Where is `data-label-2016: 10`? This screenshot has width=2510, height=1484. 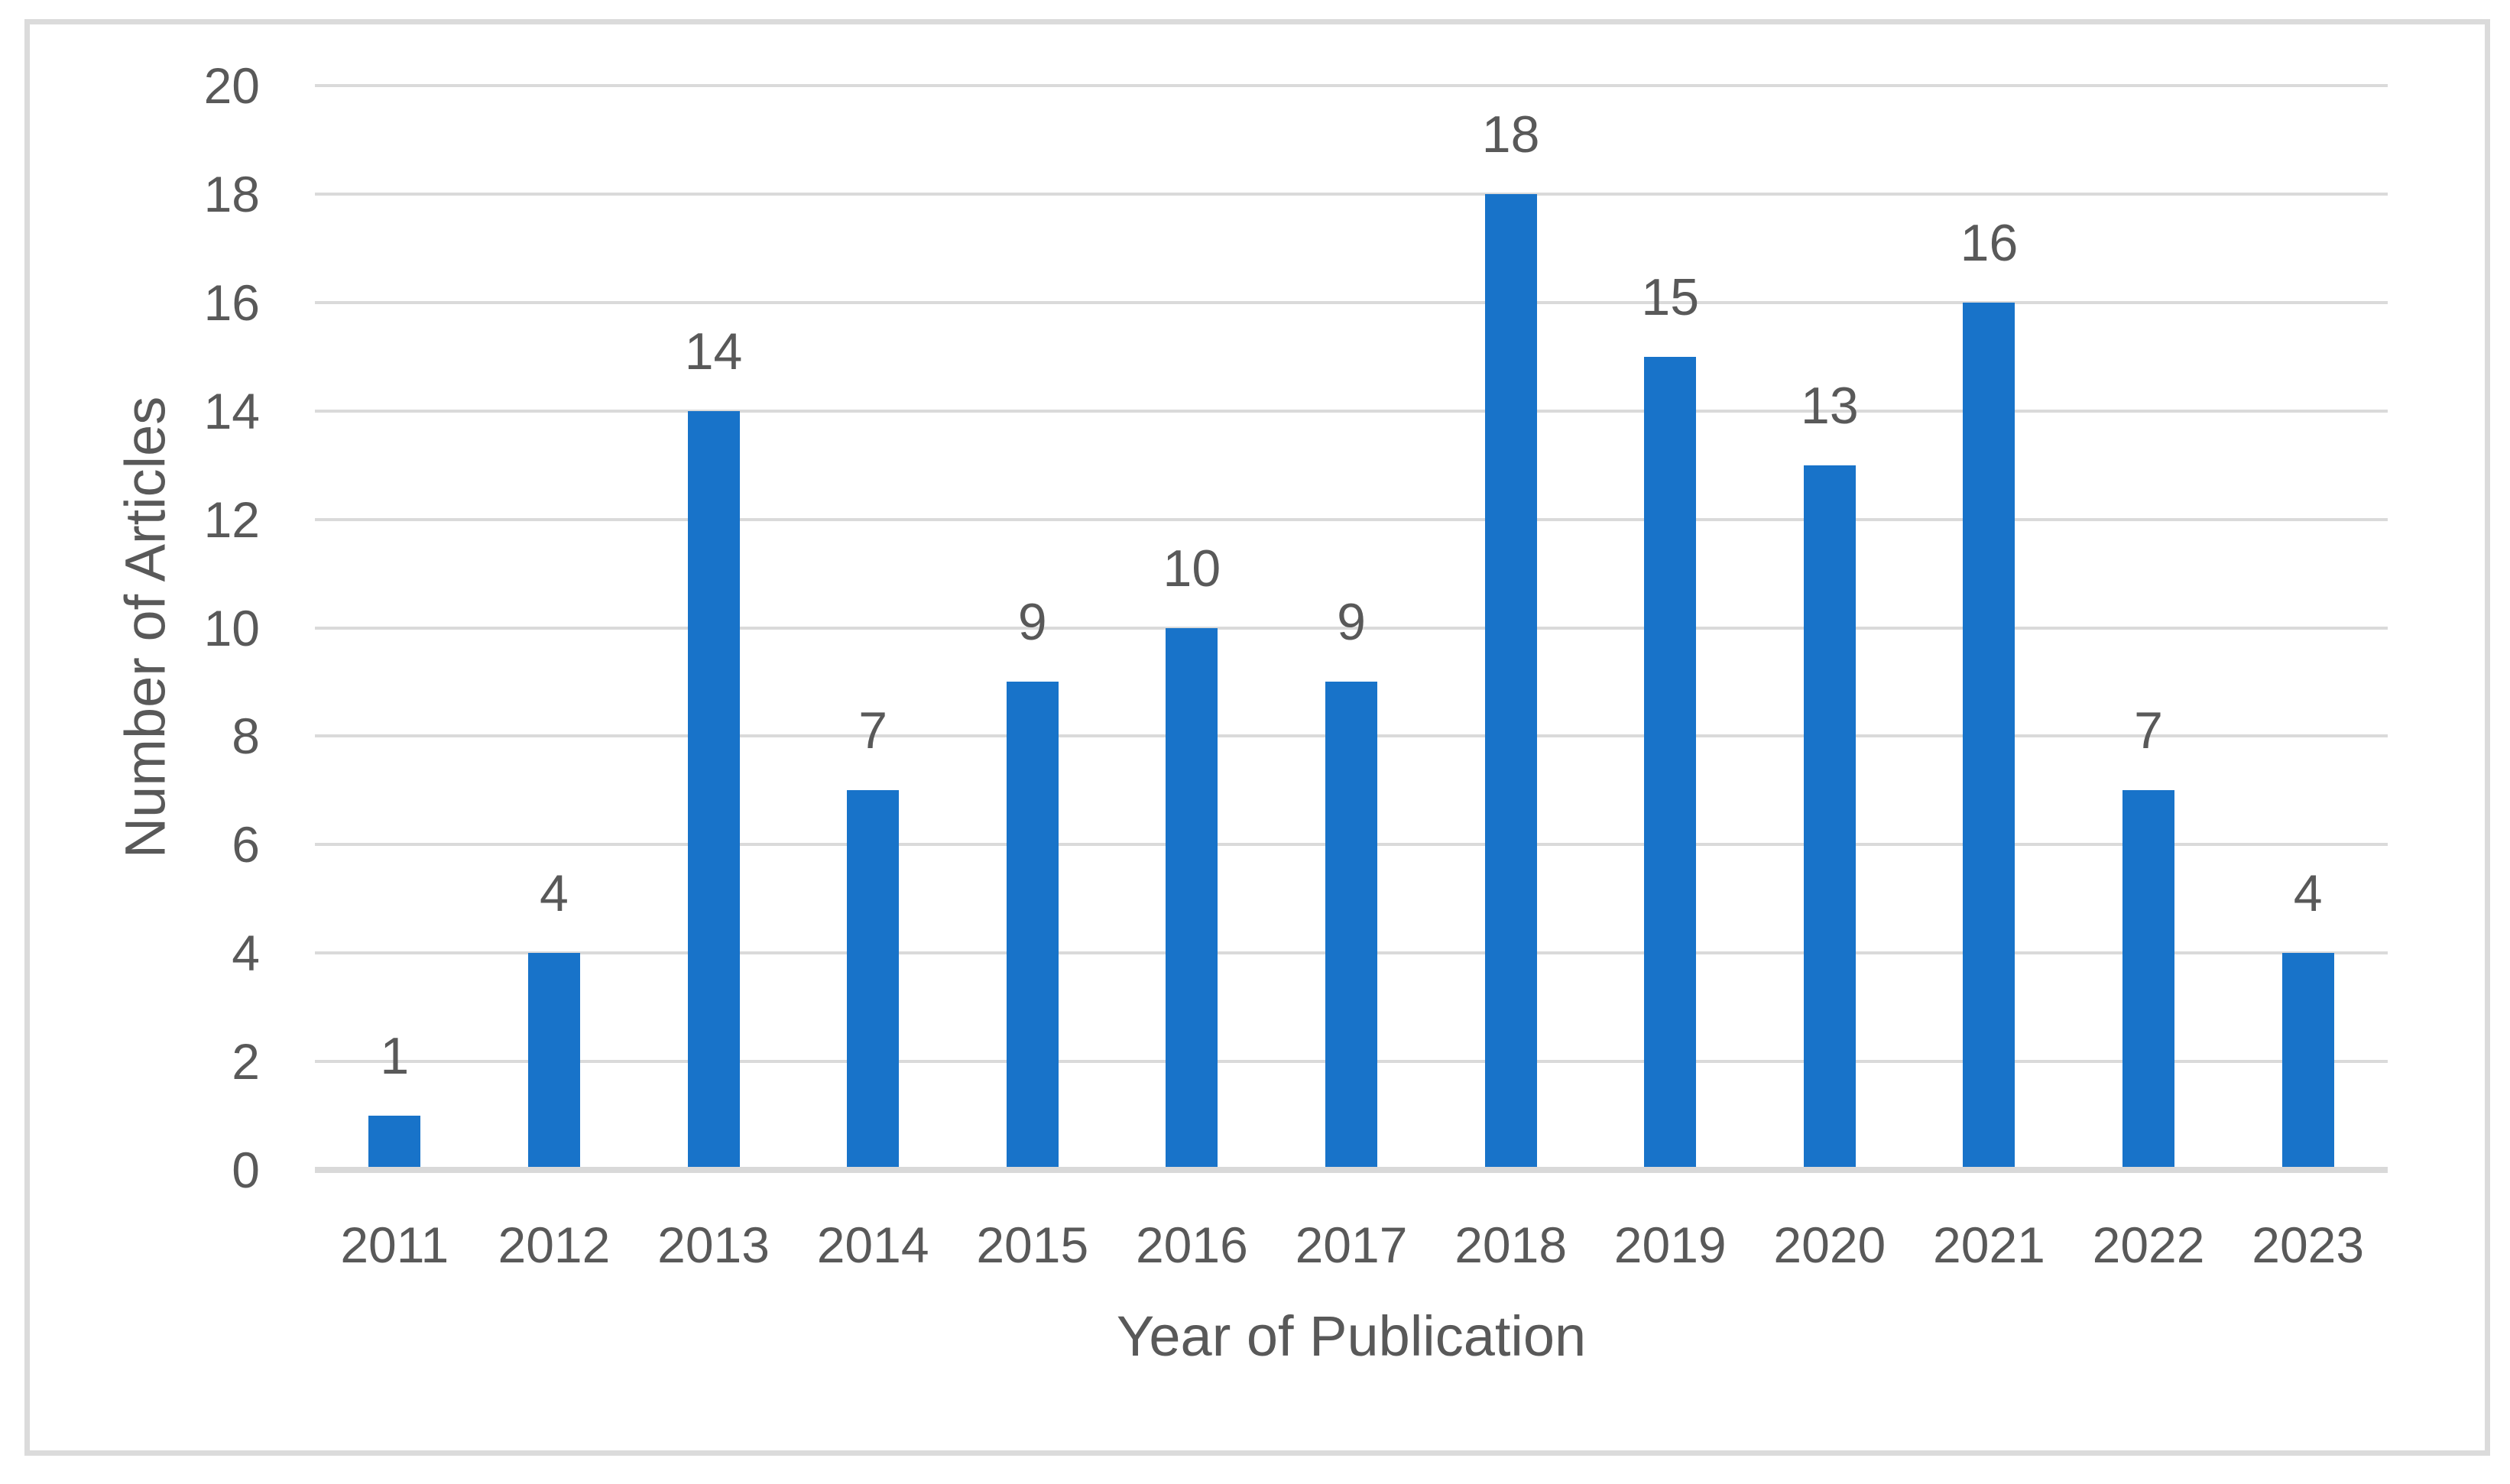
data-label-2016: 10 is located at coordinates (1192, 569).